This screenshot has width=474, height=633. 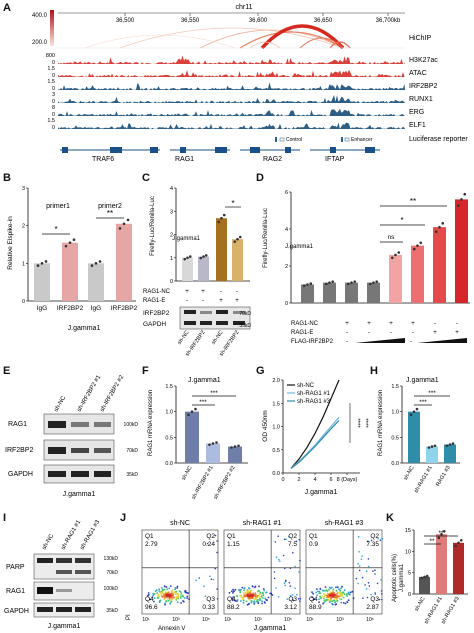 What do you see at coordinates (390, 518) in the screenshot?
I see `panel-letter-k: K` at bounding box center [390, 518].